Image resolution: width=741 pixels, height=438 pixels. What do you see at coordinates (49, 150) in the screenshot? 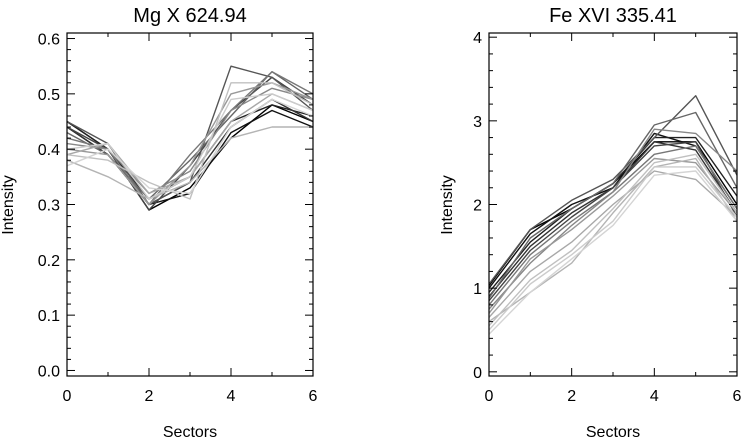
I see `y-tick-label: 0.4` at bounding box center [49, 150].